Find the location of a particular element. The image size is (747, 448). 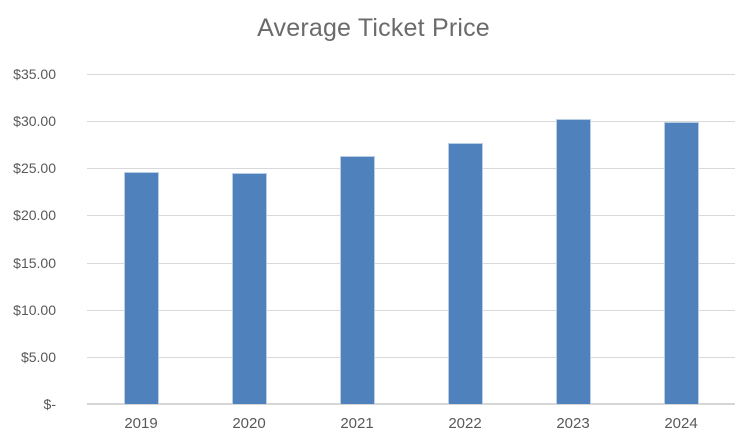

x-tick-label-2019: 2019 is located at coordinates (141, 423).